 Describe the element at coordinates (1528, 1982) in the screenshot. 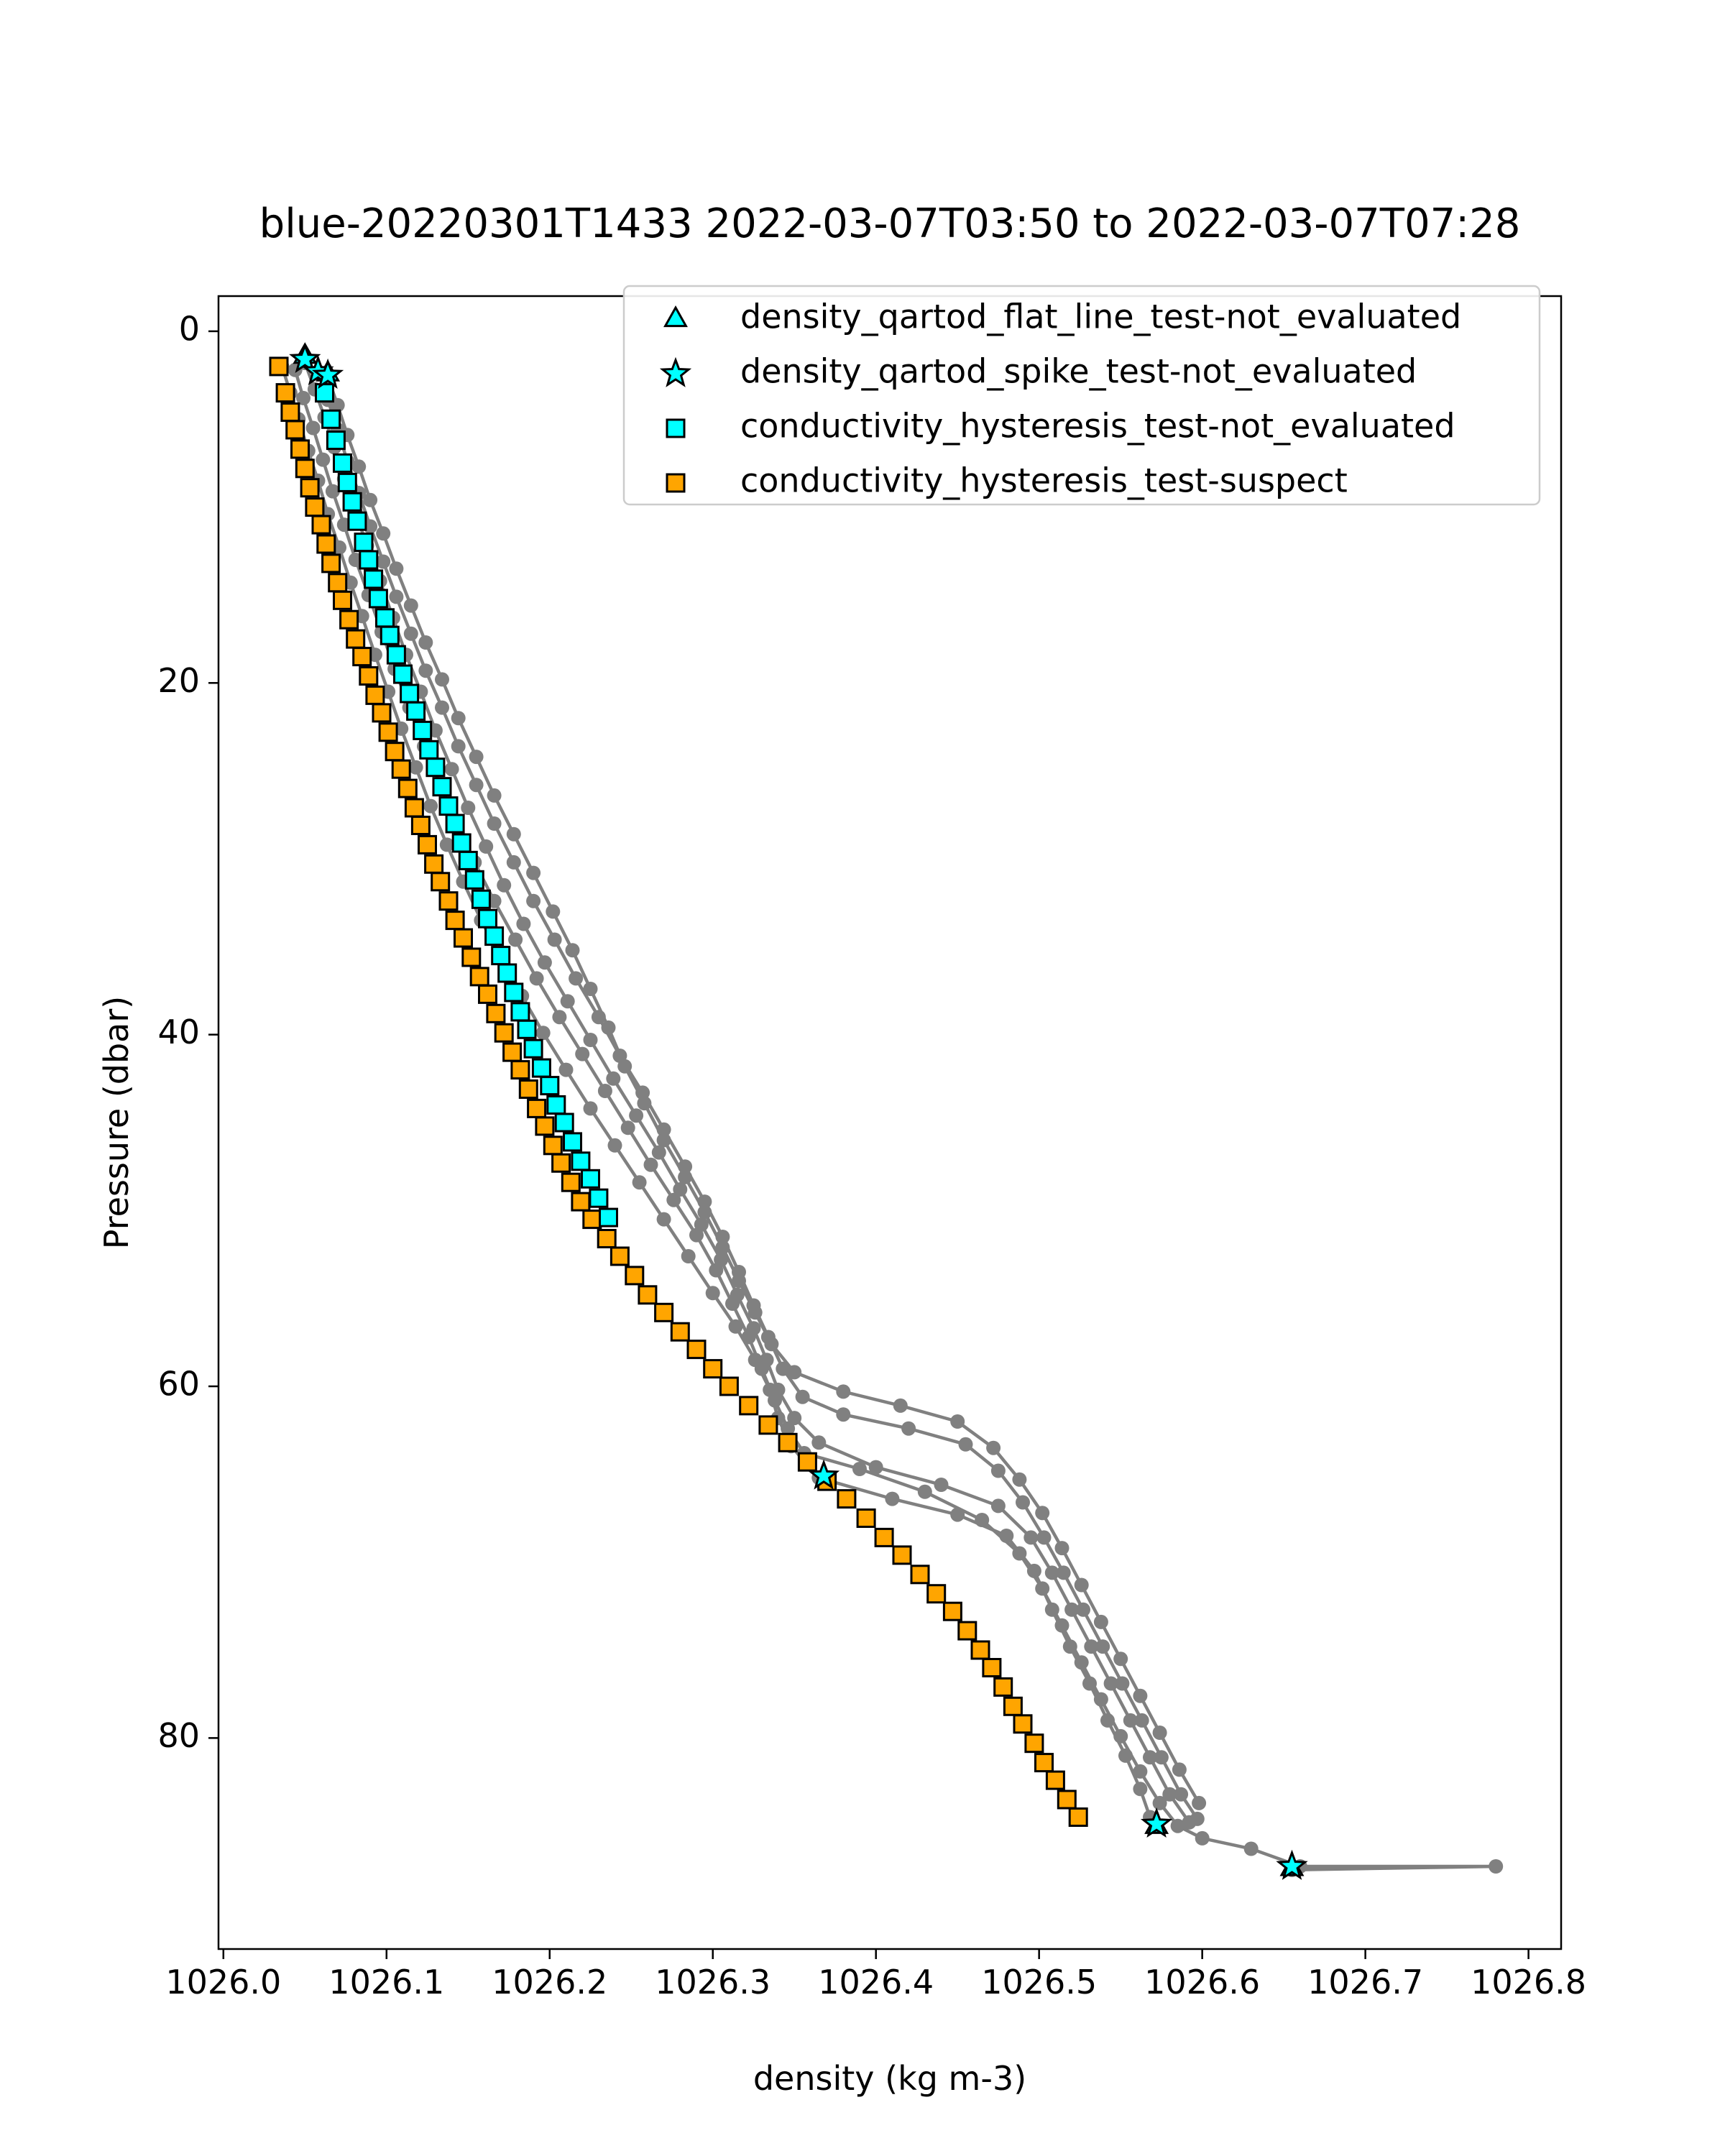

I see `x-tick-label: 1026.8` at that location.